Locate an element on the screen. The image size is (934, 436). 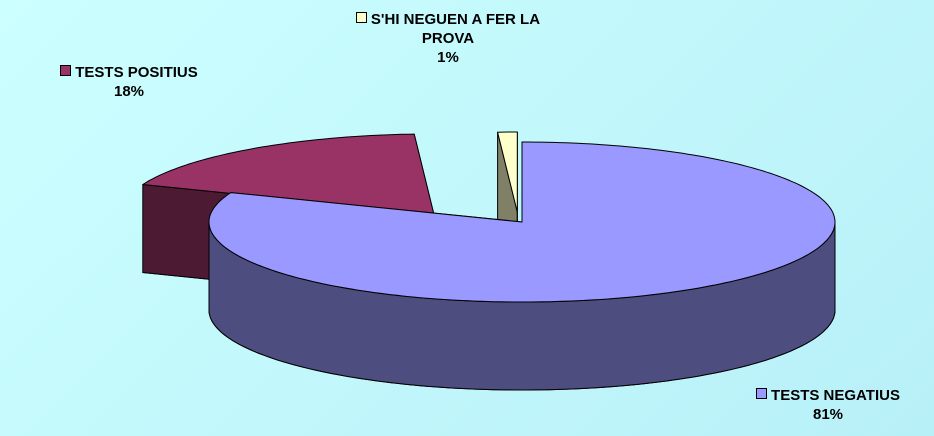
category-name: S'HI NEGUEN A FER LA PROVA is located at coordinates (455, 29).